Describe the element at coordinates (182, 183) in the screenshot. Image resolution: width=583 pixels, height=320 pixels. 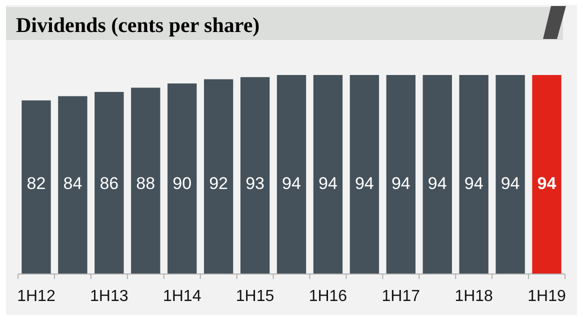
I see `data-label: 90` at that location.